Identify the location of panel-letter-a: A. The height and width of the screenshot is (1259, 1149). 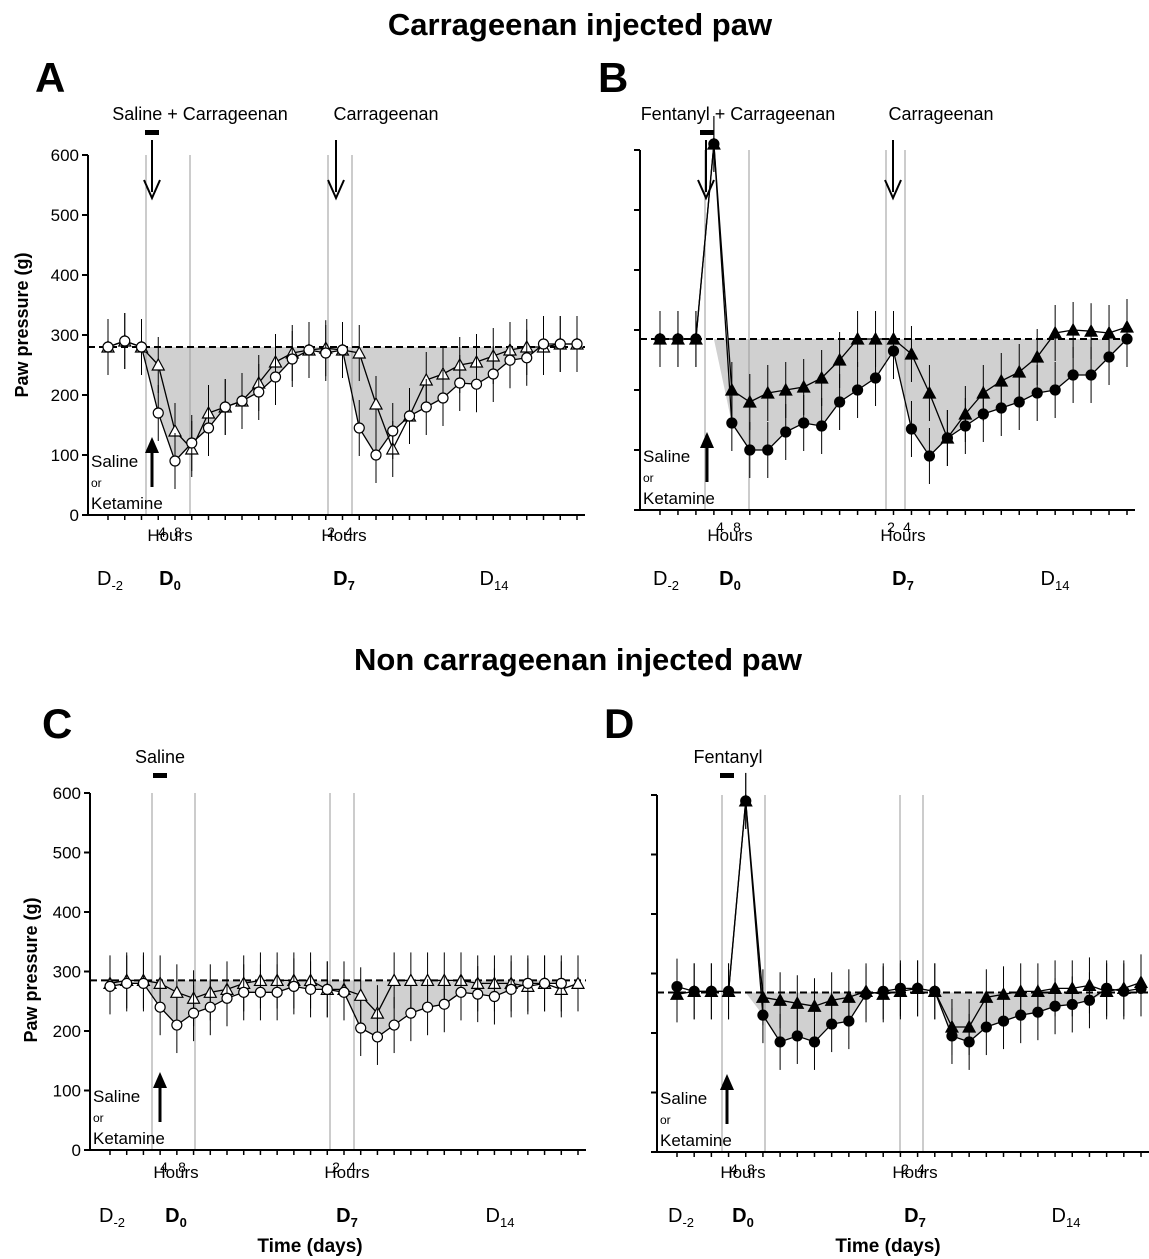
(50, 77).